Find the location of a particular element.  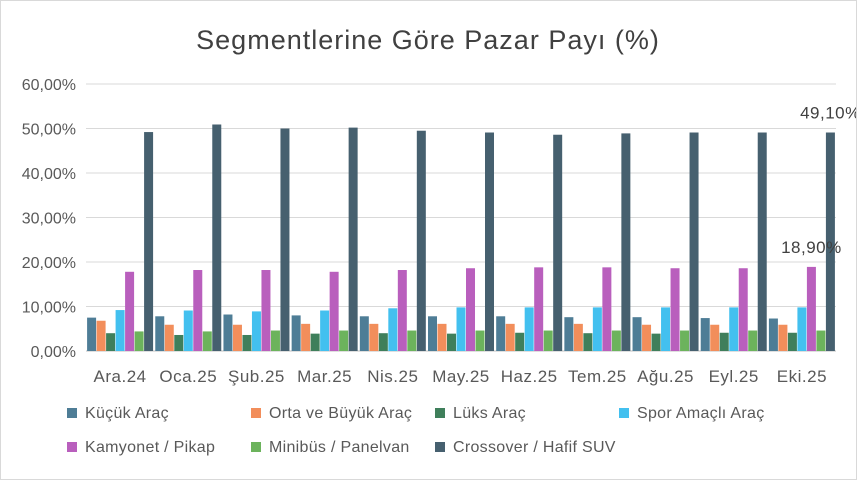

x-tick-label: Ağu.25 is located at coordinates (665, 376).